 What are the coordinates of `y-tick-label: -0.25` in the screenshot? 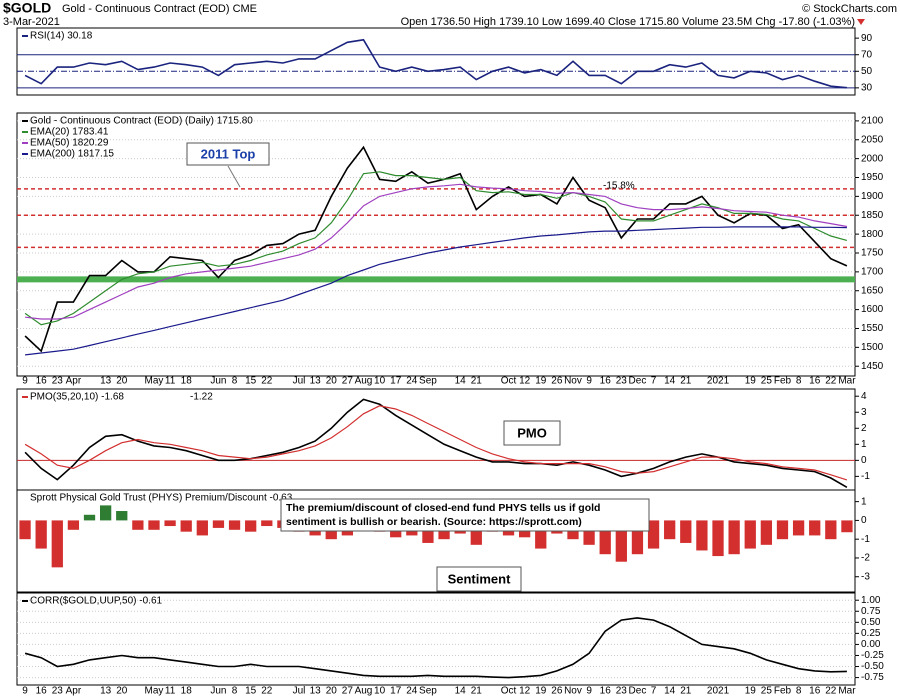 It's located at (872, 655).